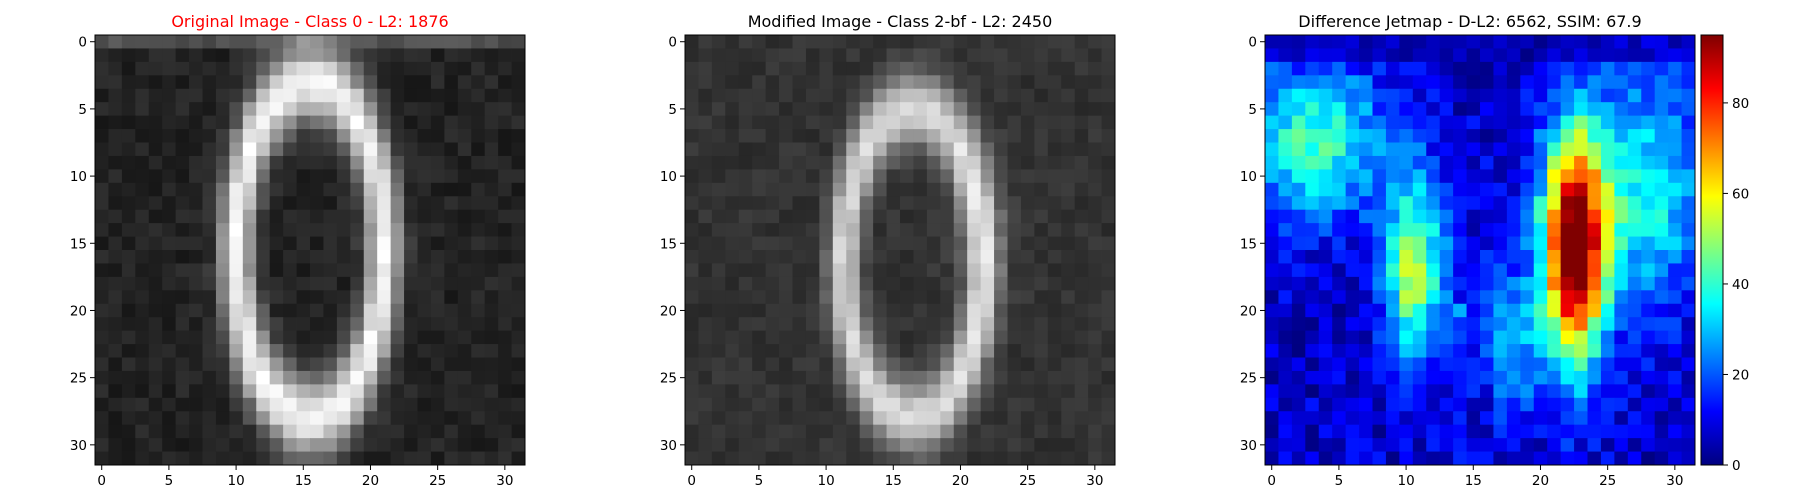 The height and width of the screenshot is (500, 1800). I want to click on x-tick-label: 15, so click(893, 481).